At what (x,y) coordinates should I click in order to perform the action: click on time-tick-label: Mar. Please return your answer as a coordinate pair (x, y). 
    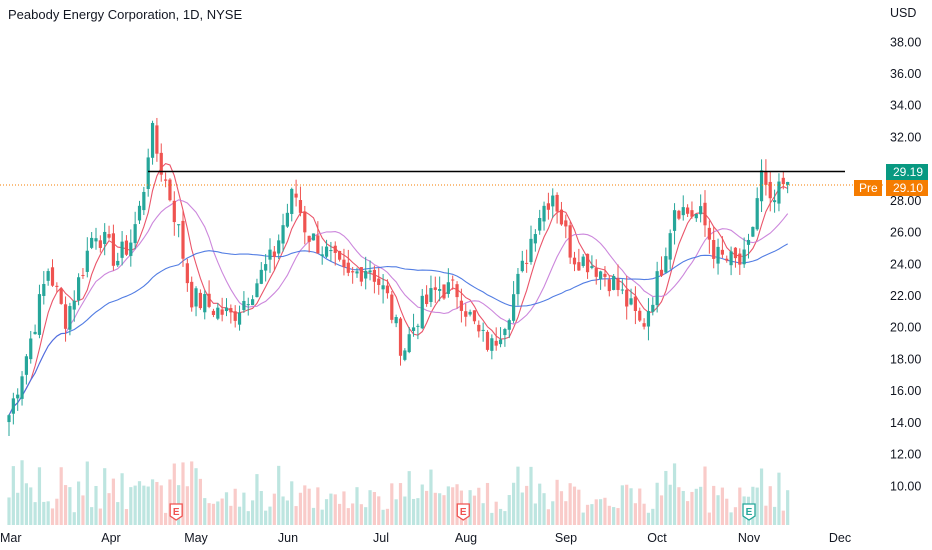
    Looking at the image, I should click on (11, 538).